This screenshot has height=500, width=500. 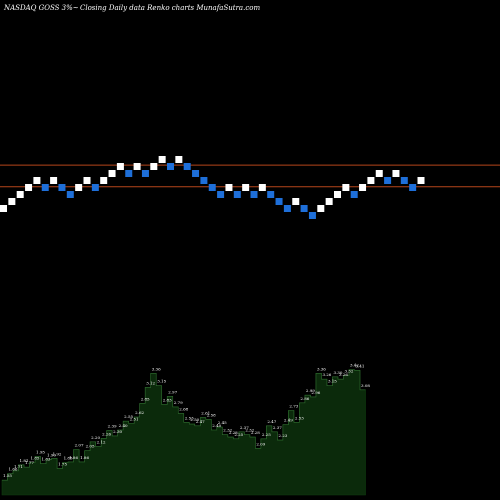 I want to click on volume-value-label: 2.53, so click(x=189, y=417).